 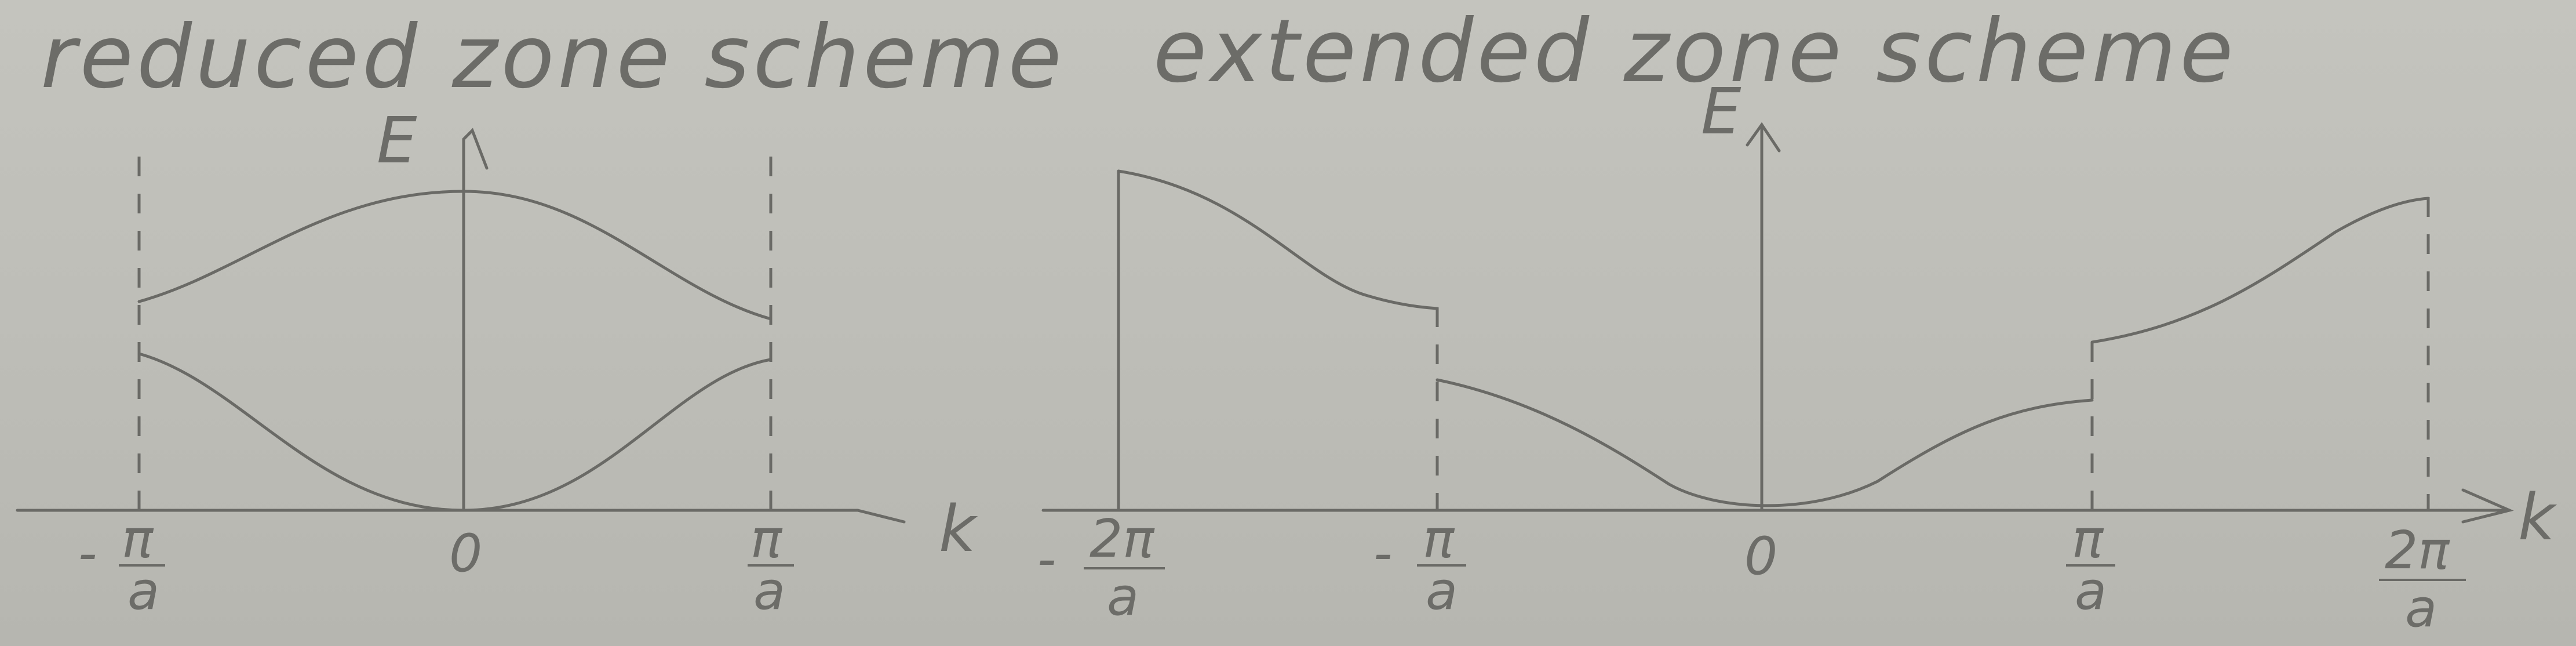 I want to click on reduced-k-label: k, so click(x=958, y=529).